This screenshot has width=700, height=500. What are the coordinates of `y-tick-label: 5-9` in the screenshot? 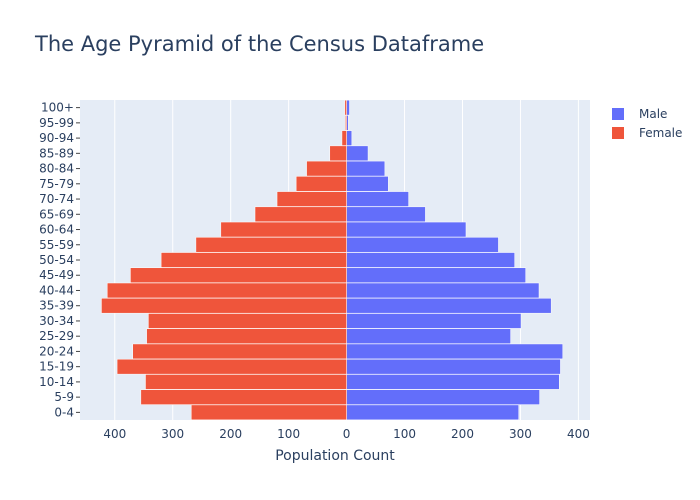 It's located at (64, 397).